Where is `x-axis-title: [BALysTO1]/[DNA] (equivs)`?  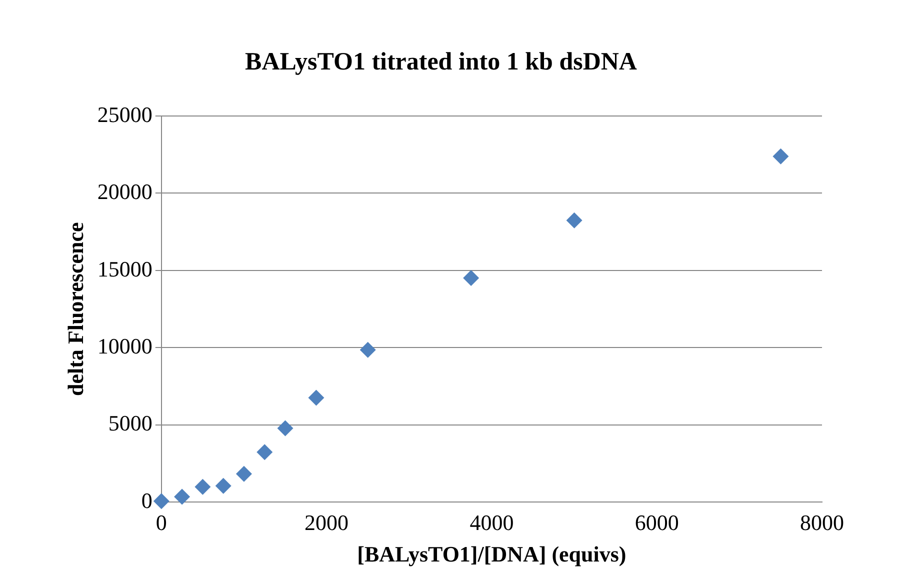
x-axis-title: [BALysTO1]/[DNA] (equivs) is located at coordinates (491, 553).